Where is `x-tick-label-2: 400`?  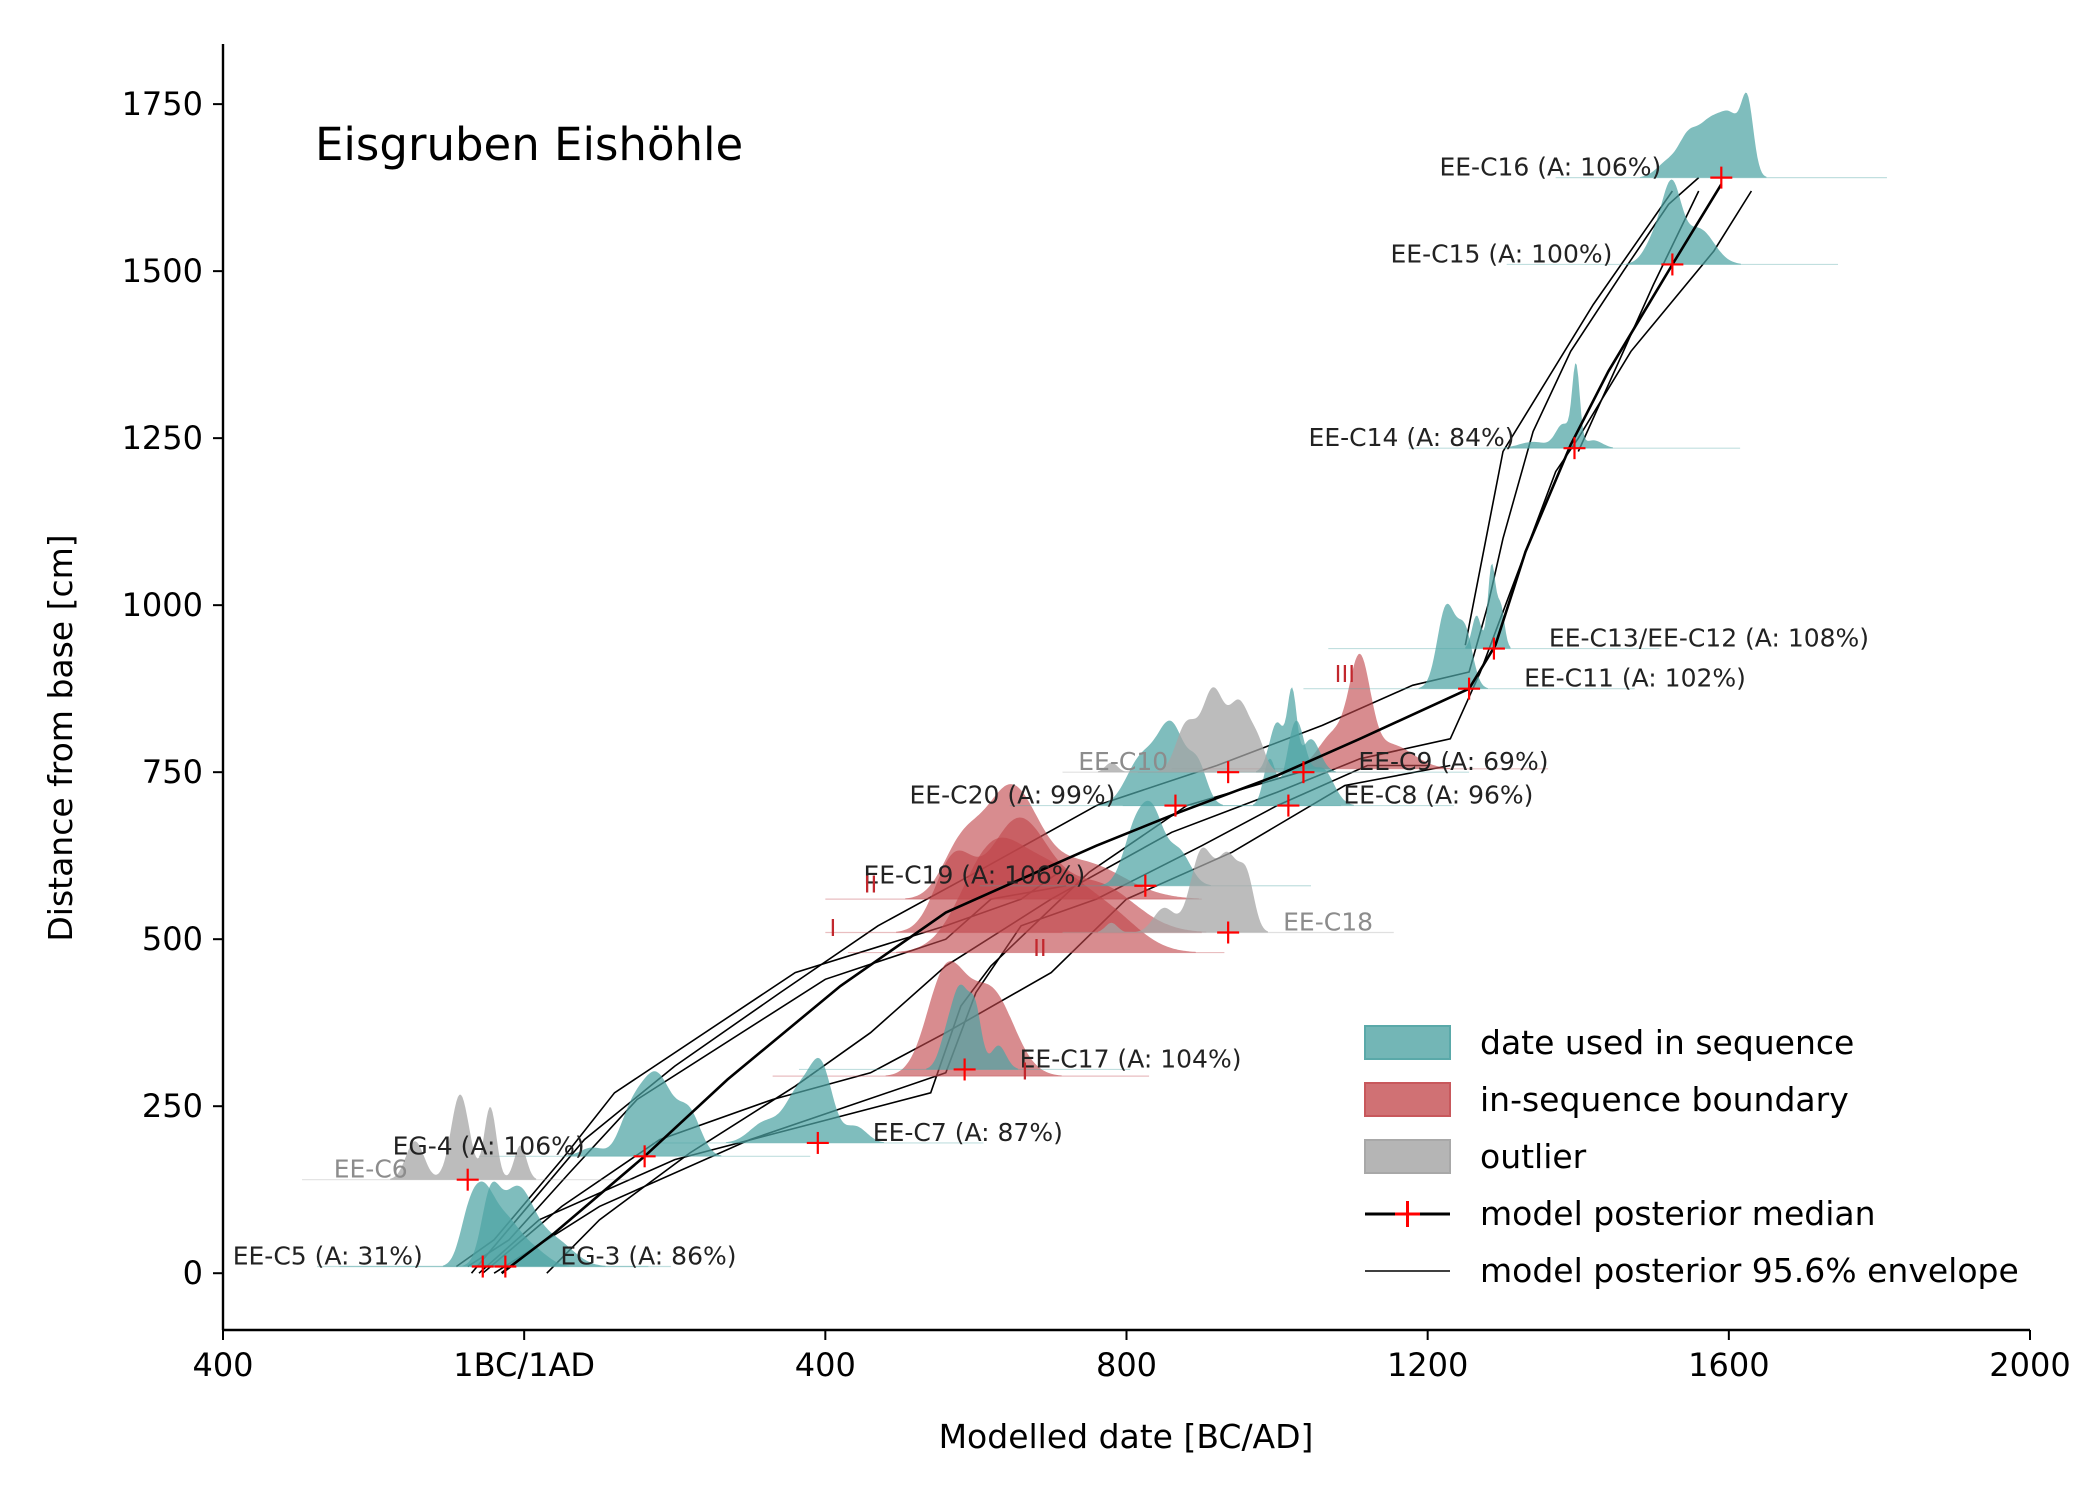 x-tick-label-2: 400 is located at coordinates (825, 1365).